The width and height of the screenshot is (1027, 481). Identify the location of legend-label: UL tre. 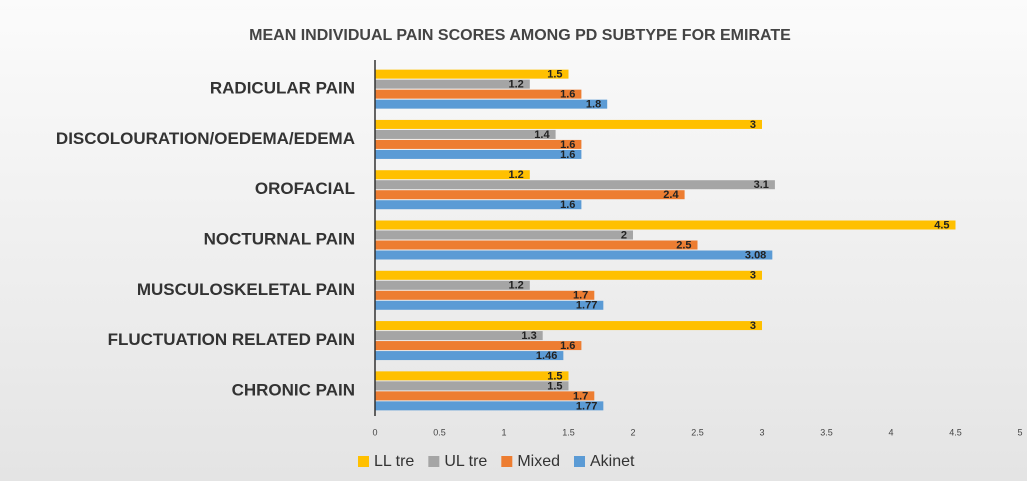
(465, 461).